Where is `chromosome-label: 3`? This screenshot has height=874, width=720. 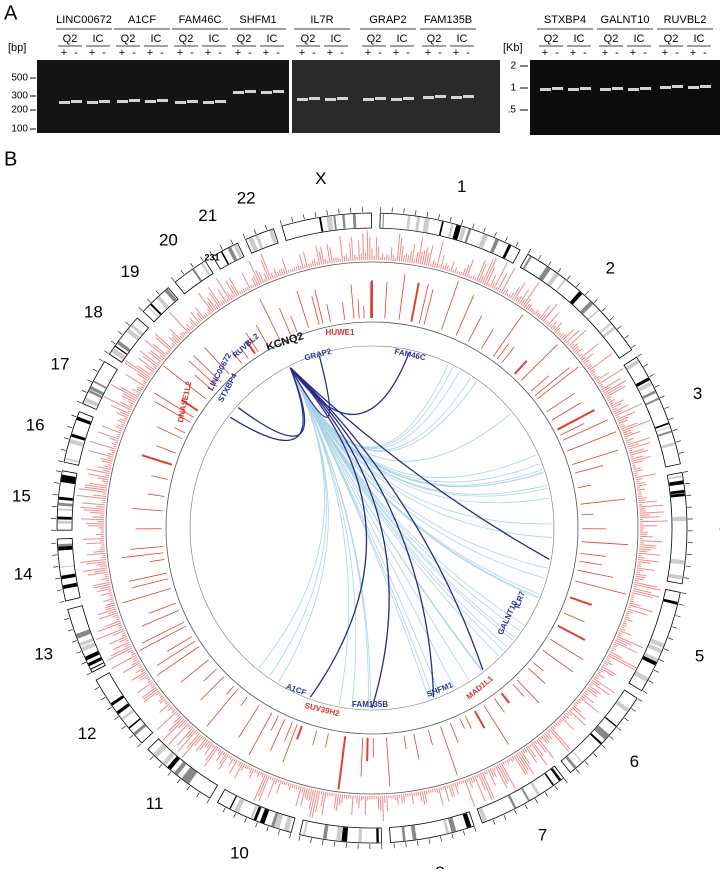 chromosome-label: 3 is located at coordinates (697, 393).